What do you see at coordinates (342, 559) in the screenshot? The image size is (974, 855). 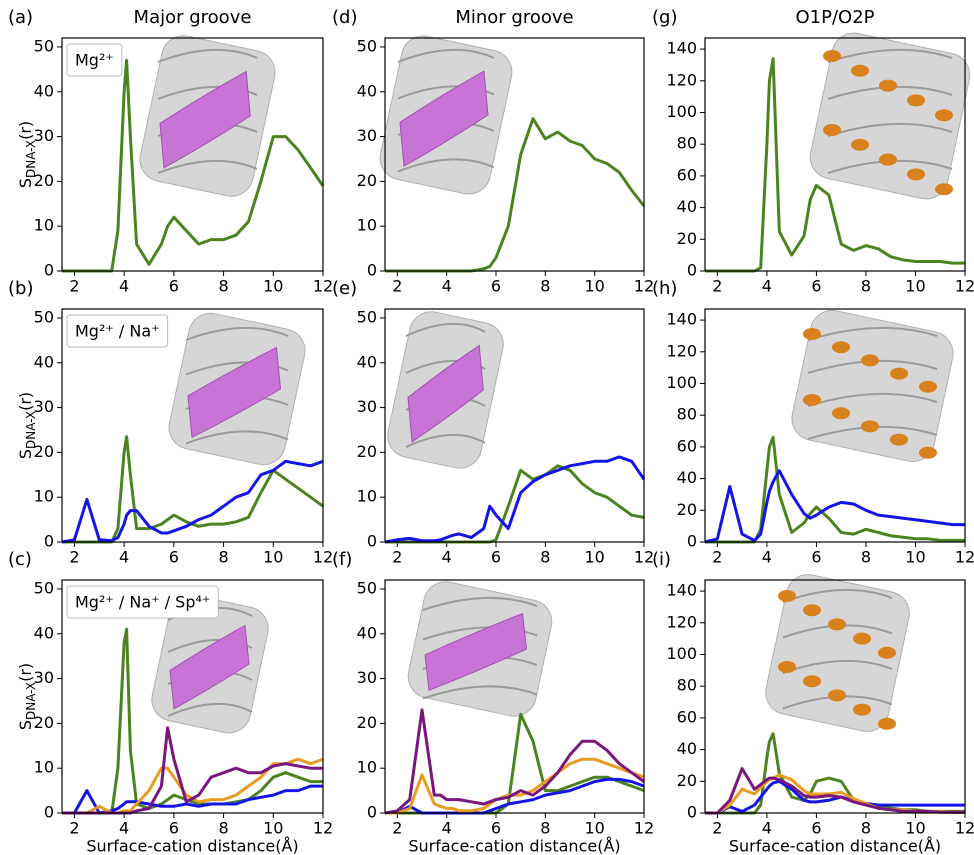 I see `panel-label: (f)` at bounding box center [342, 559].